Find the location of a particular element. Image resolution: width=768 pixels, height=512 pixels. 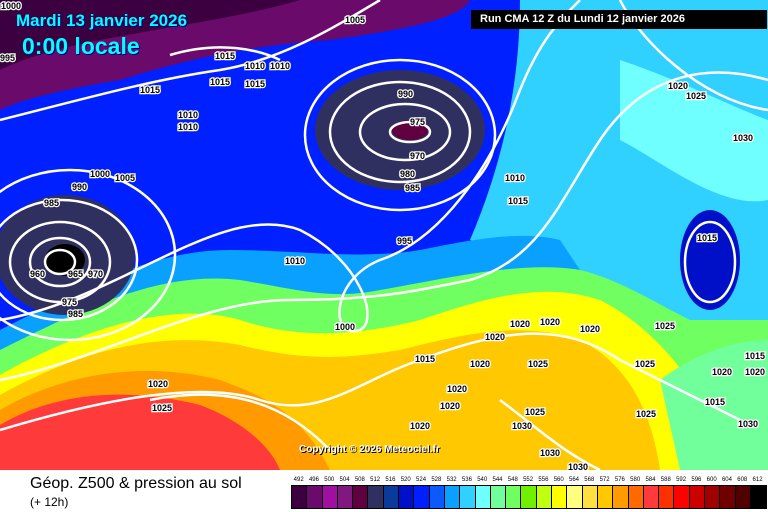

isobar-label: 965 is located at coordinates (75, 274).